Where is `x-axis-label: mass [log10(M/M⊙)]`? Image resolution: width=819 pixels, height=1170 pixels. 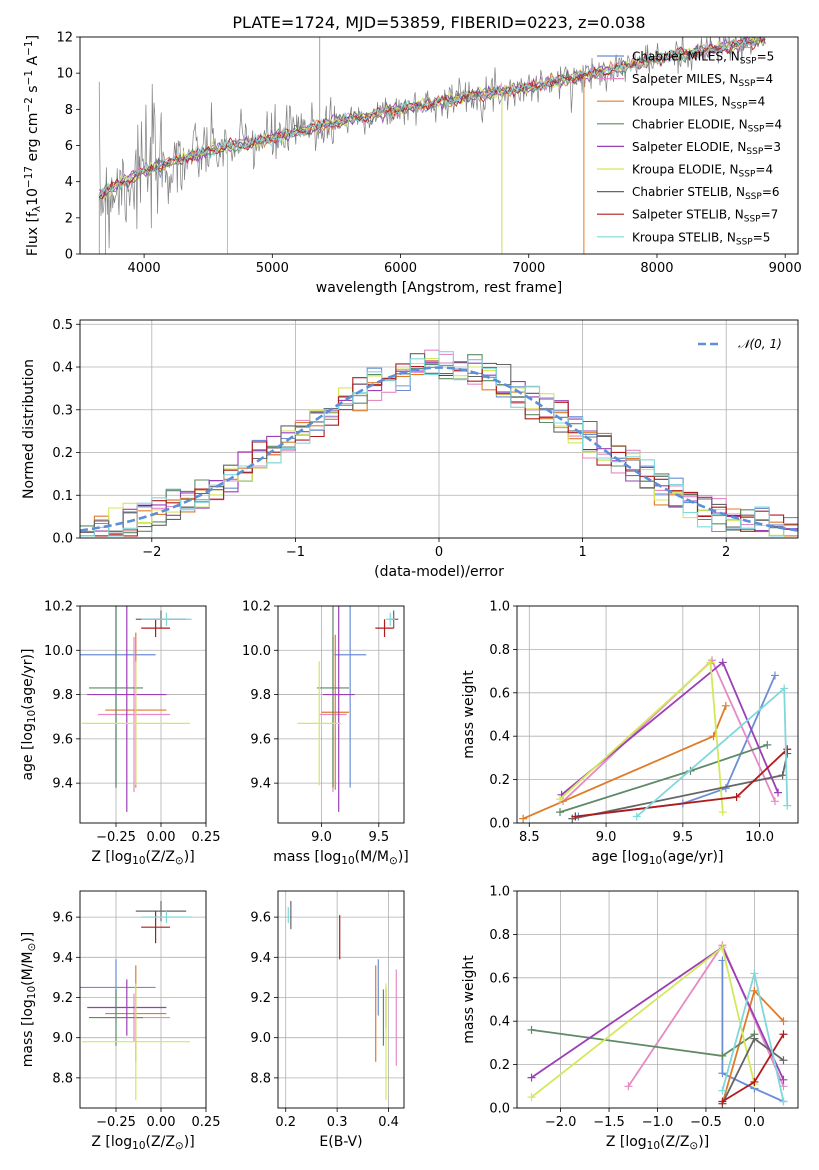 x-axis-label: mass [log10(M/M⊙)] is located at coordinates (341, 858).